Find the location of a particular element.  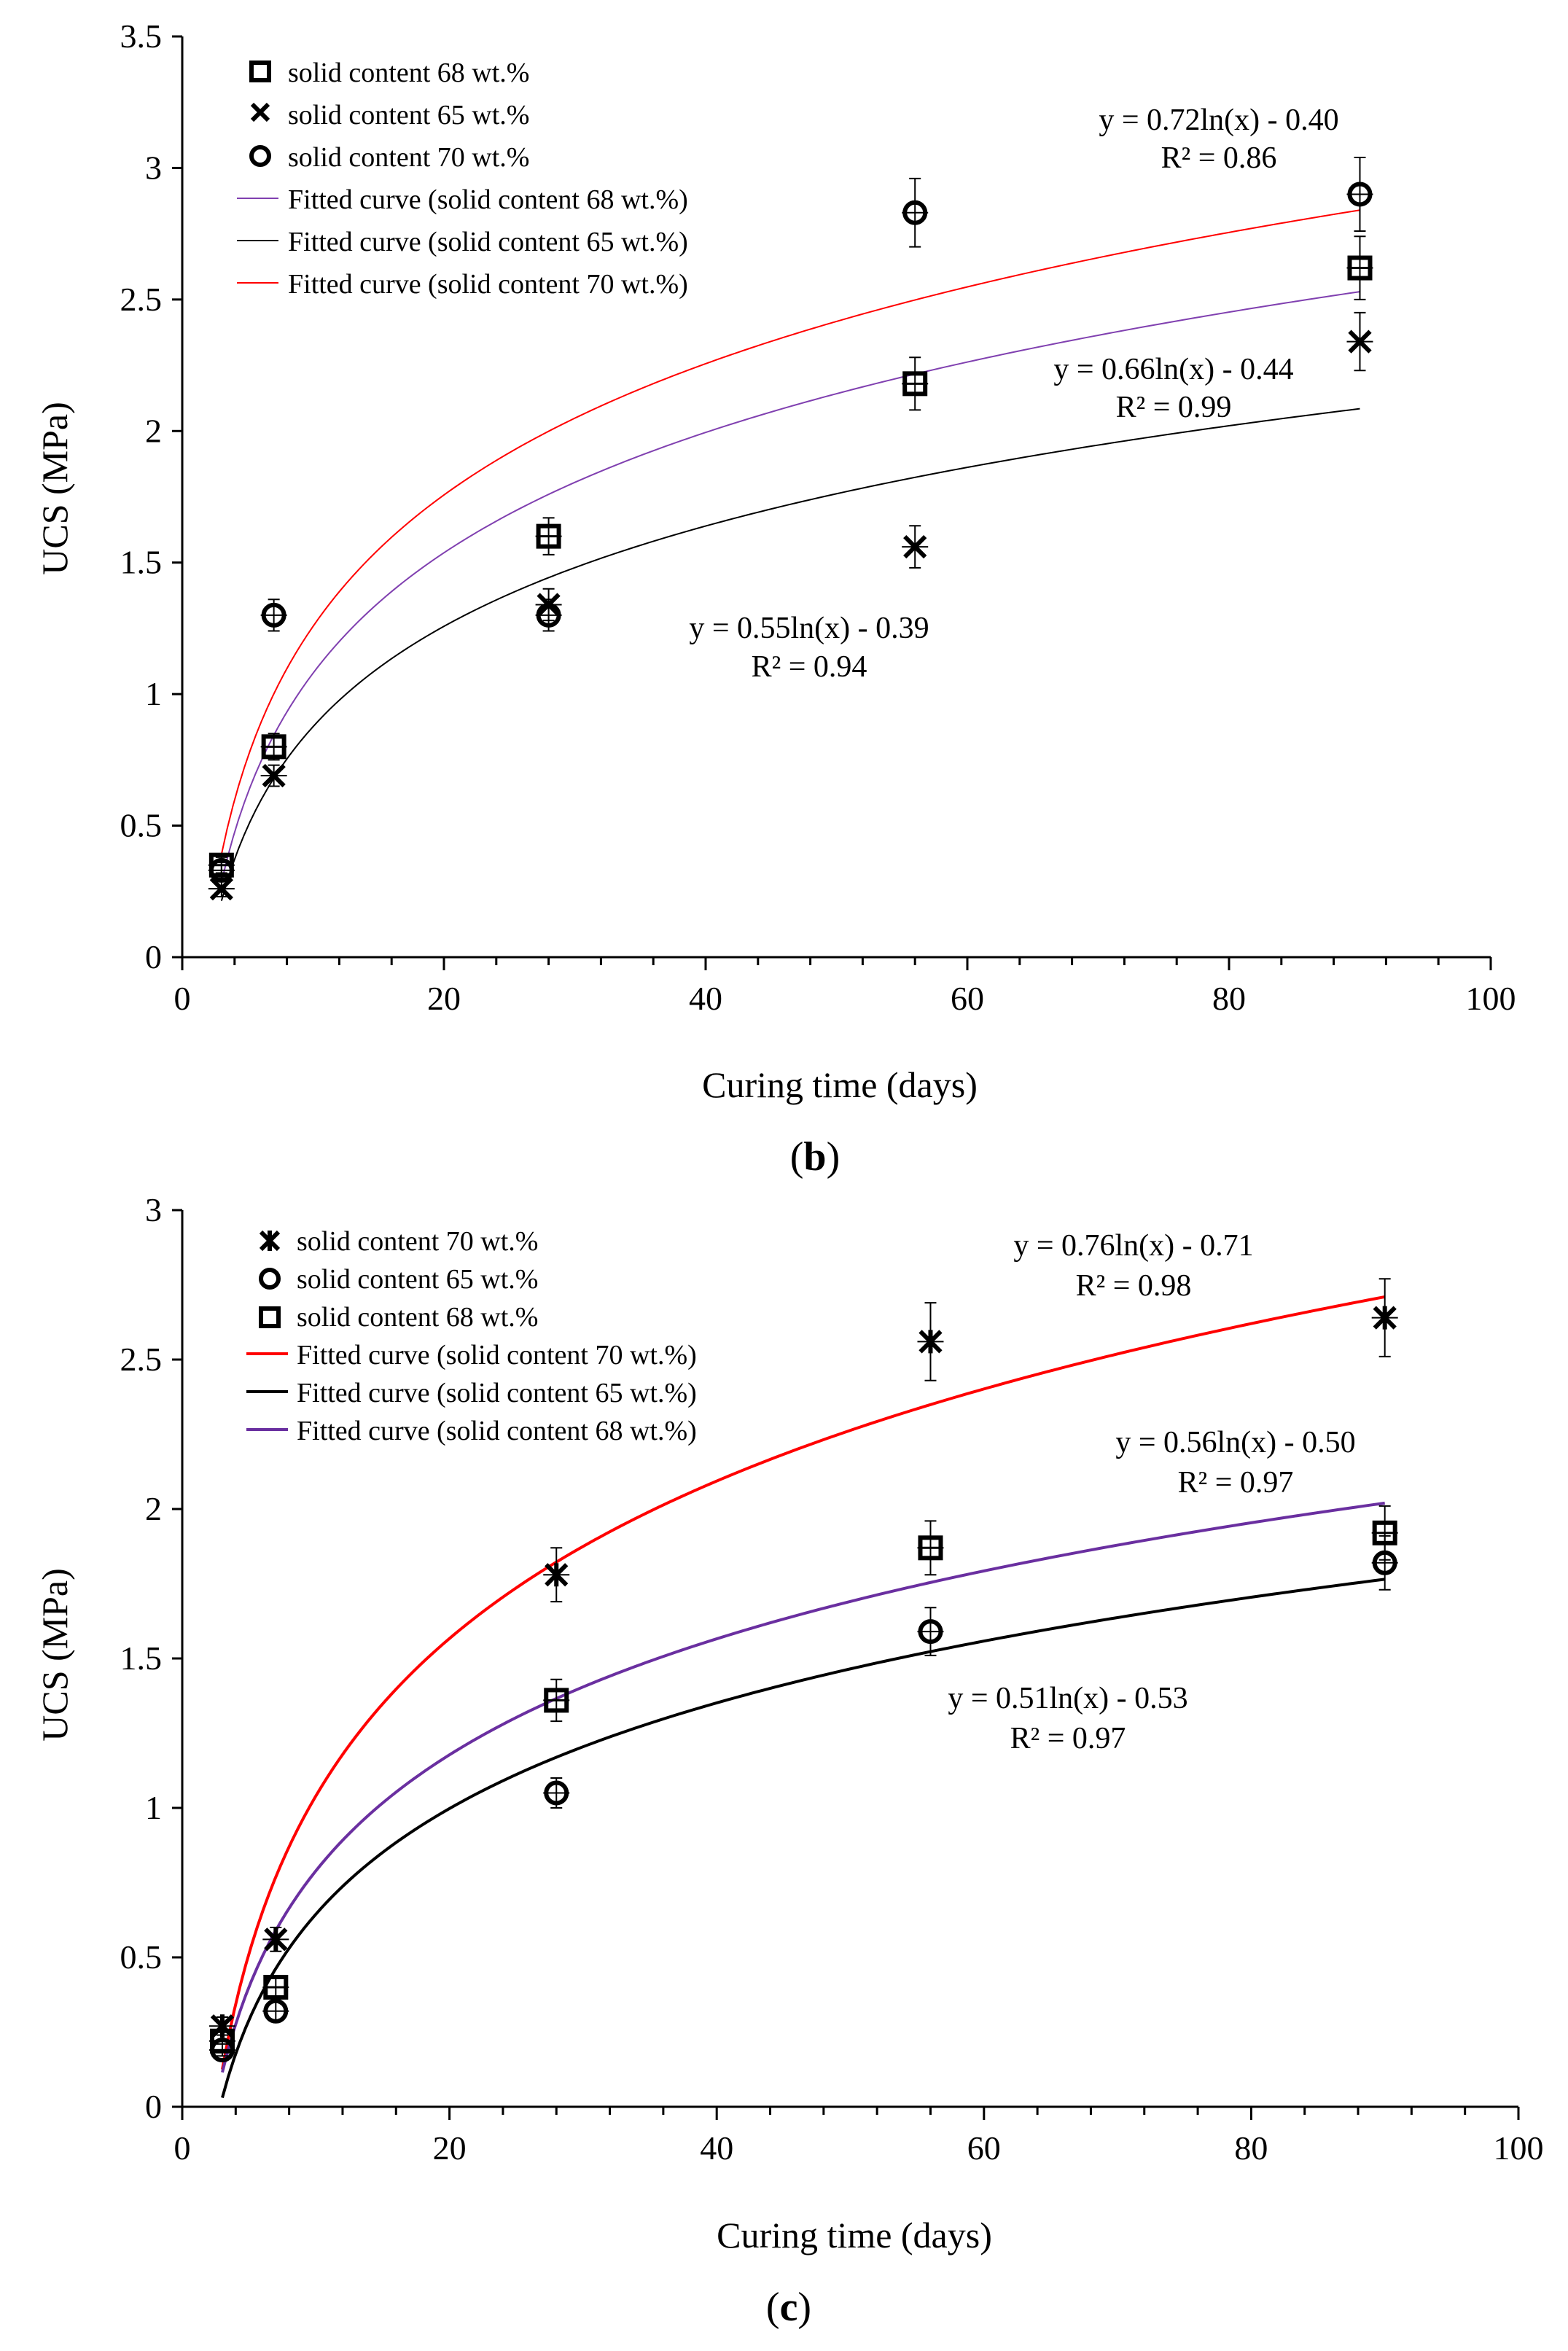

x-tick-label: 40 is located at coordinates (706, 998).